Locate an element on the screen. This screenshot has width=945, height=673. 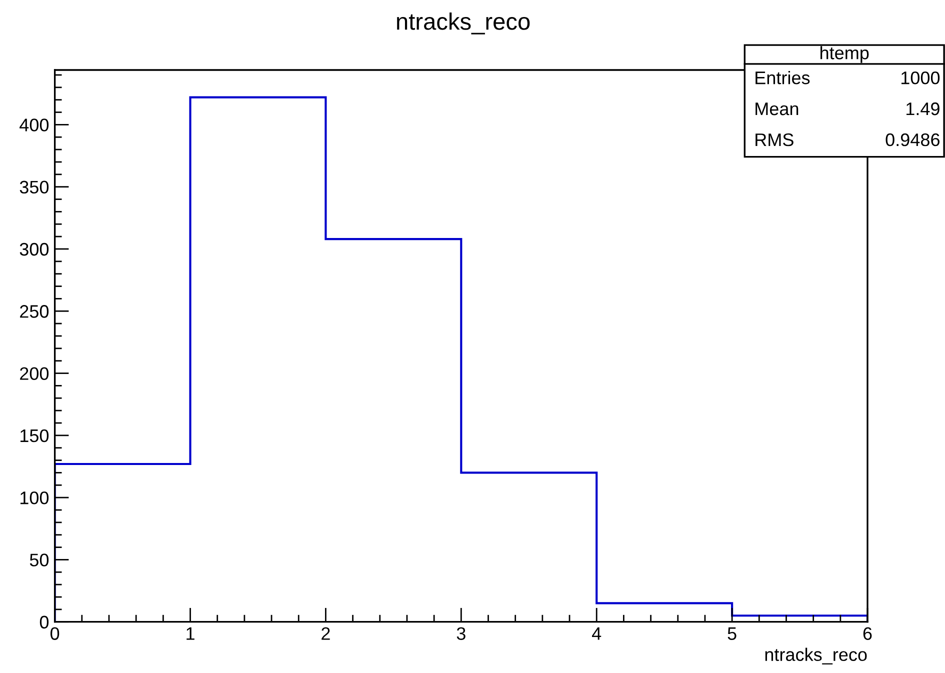
annotation: Entries is located at coordinates (783, 77).